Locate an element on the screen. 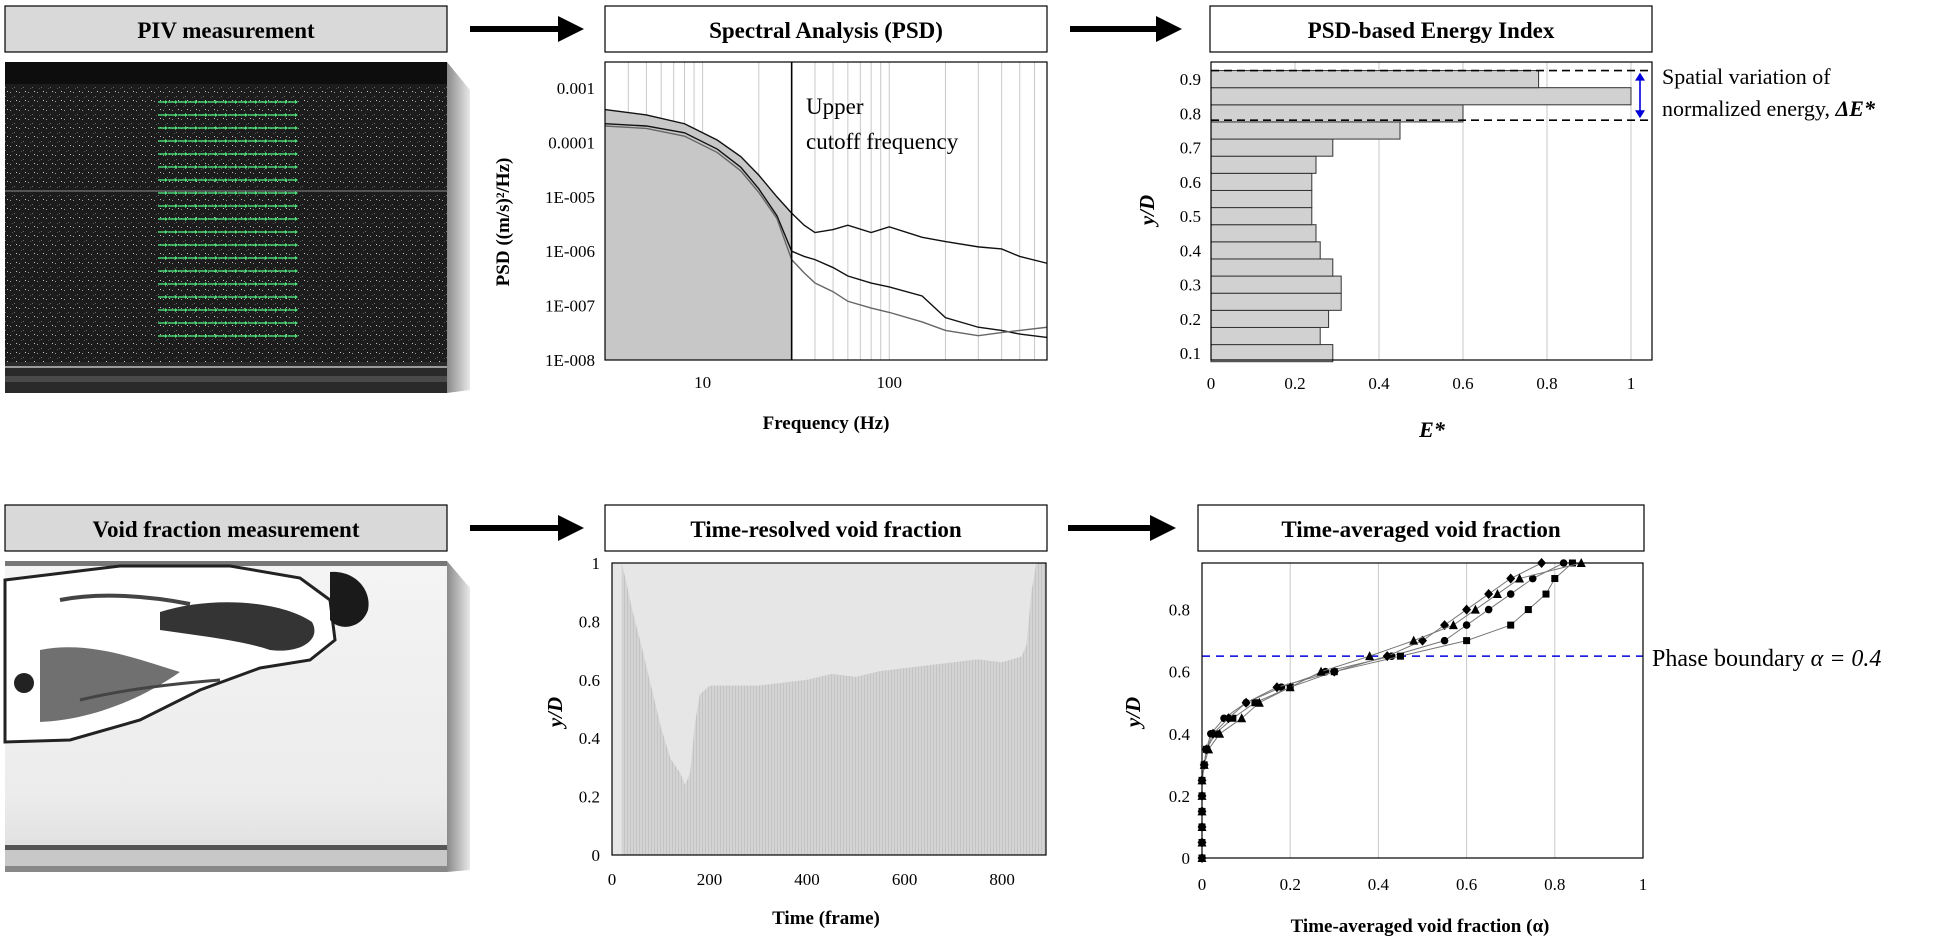 Image resolution: width=1943 pixels, height=943 pixels. tavf-x-tick-labels: 0 0.2 0.4 0.6 0.8 1 is located at coordinates (1423, 884).